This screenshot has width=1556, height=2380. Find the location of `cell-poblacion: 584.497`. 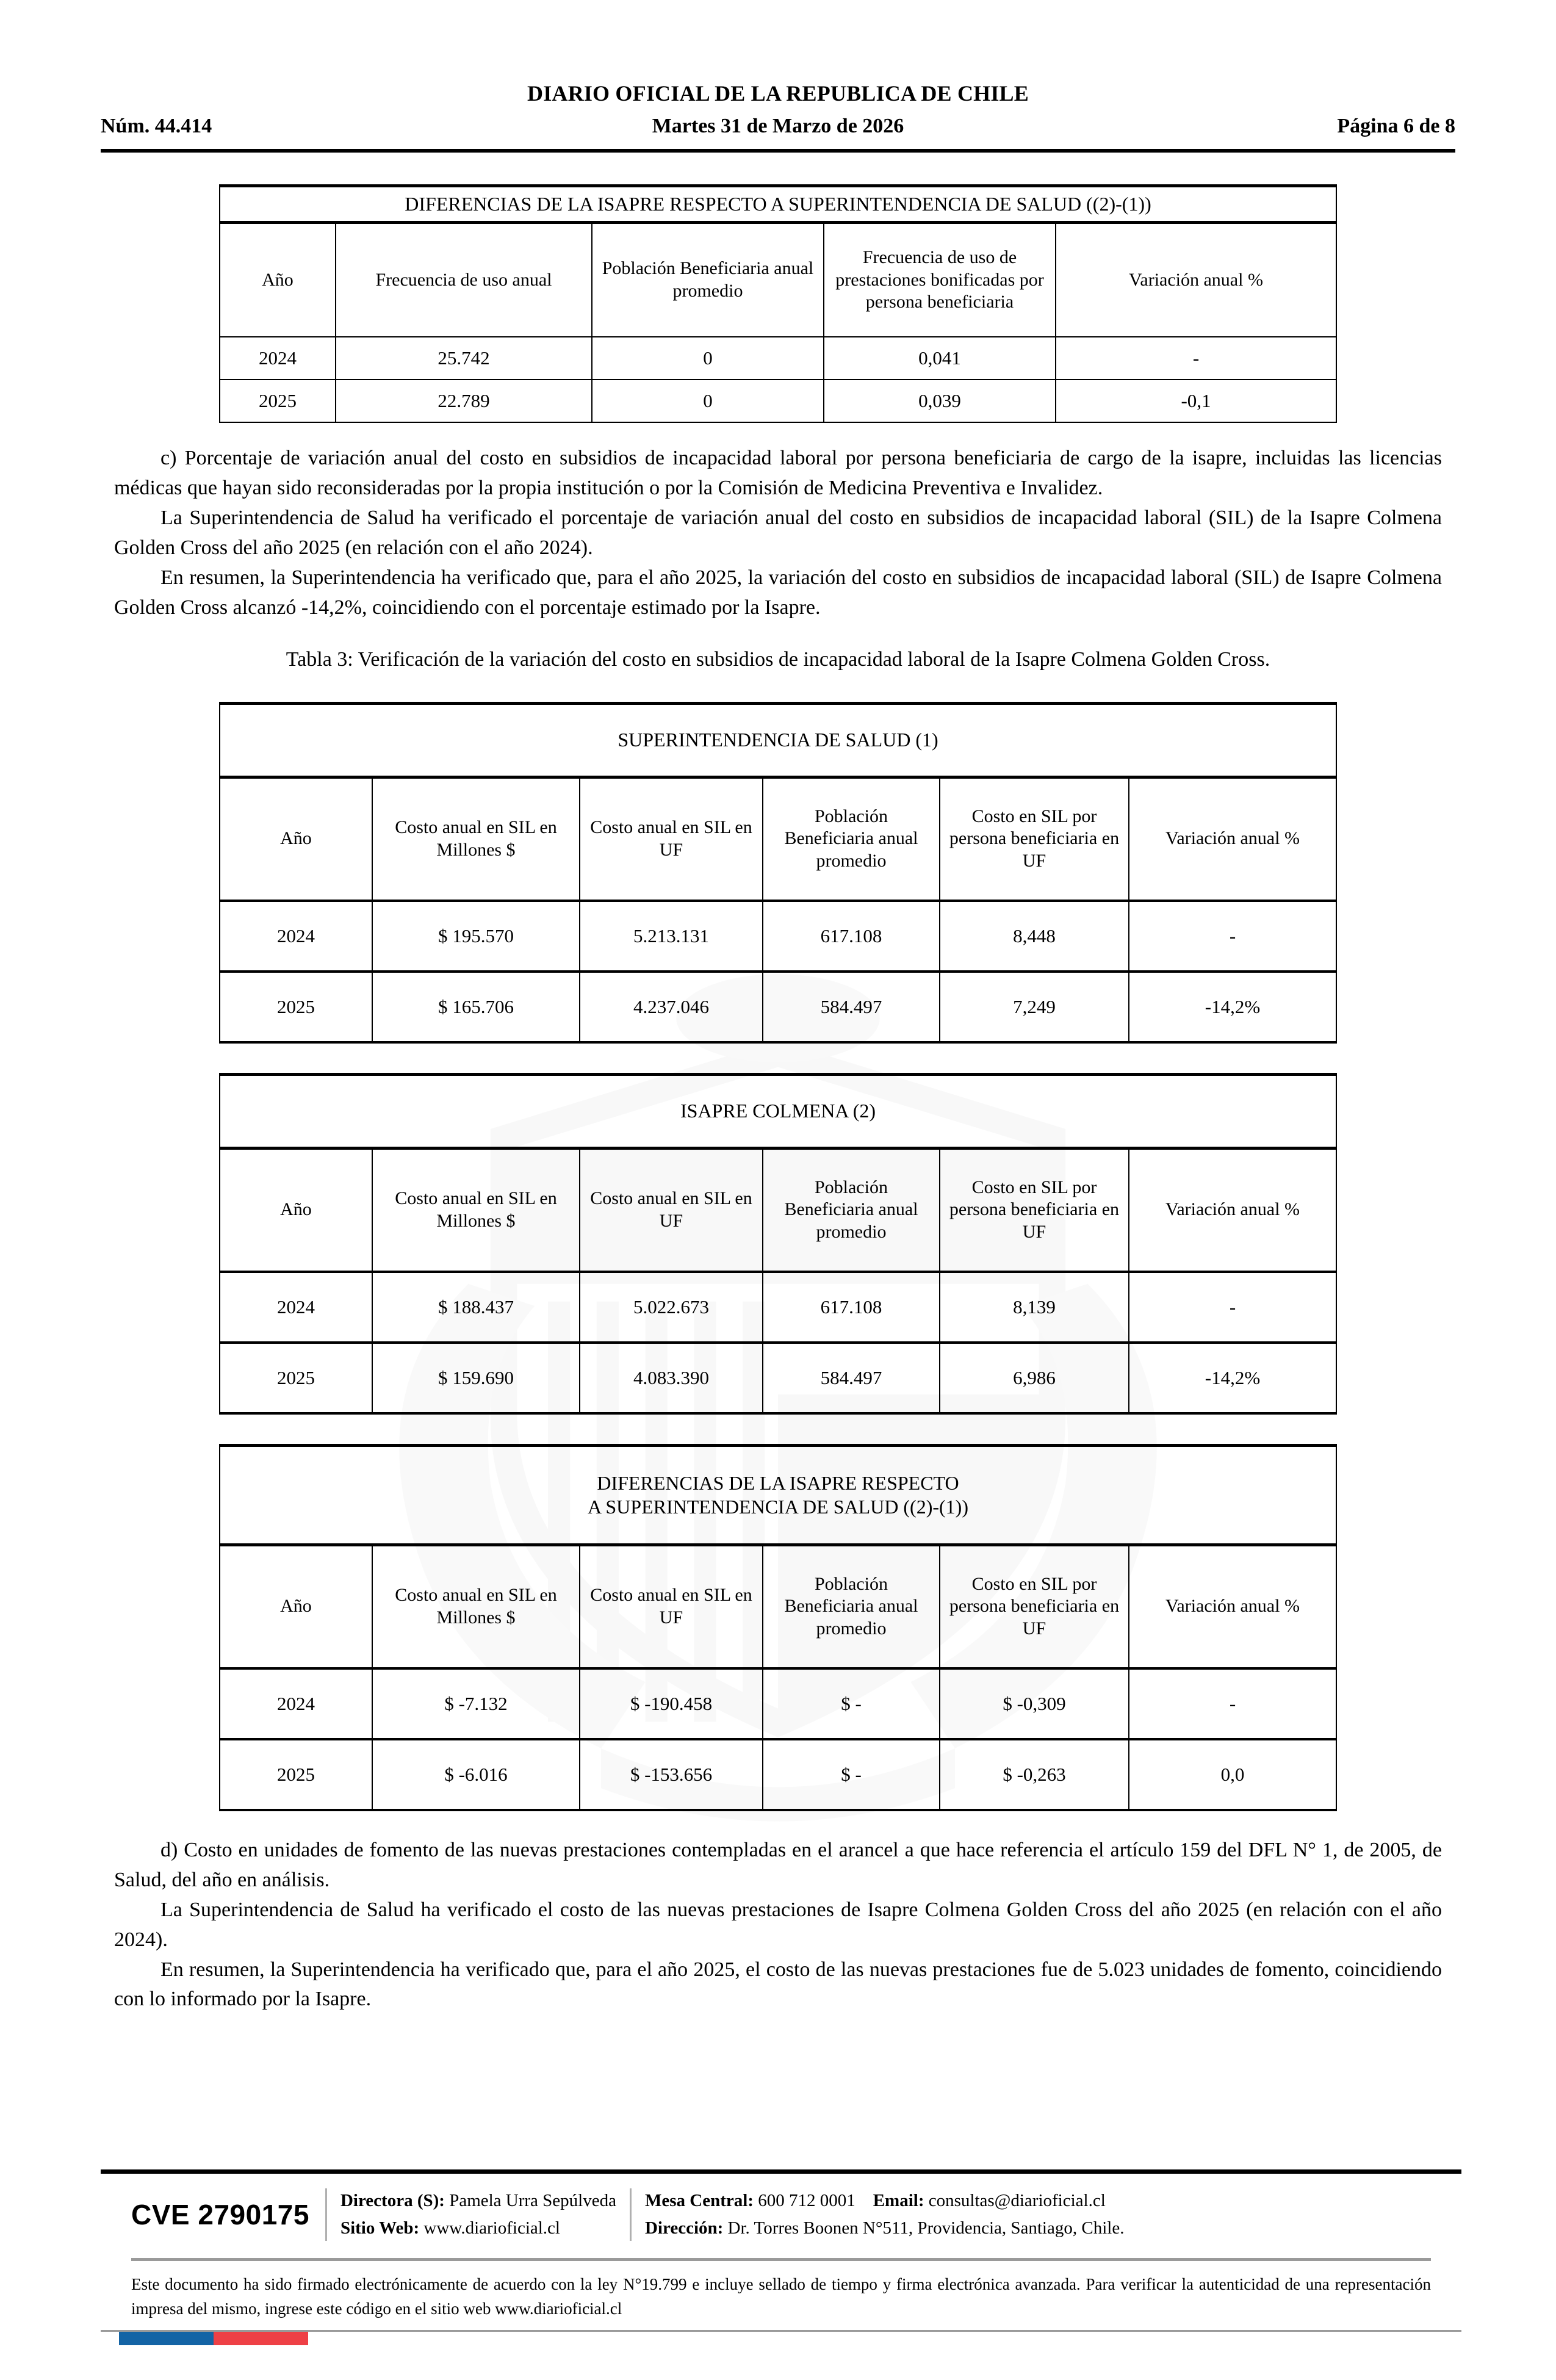

cell-poblacion: 584.497 is located at coordinates (851, 1378).